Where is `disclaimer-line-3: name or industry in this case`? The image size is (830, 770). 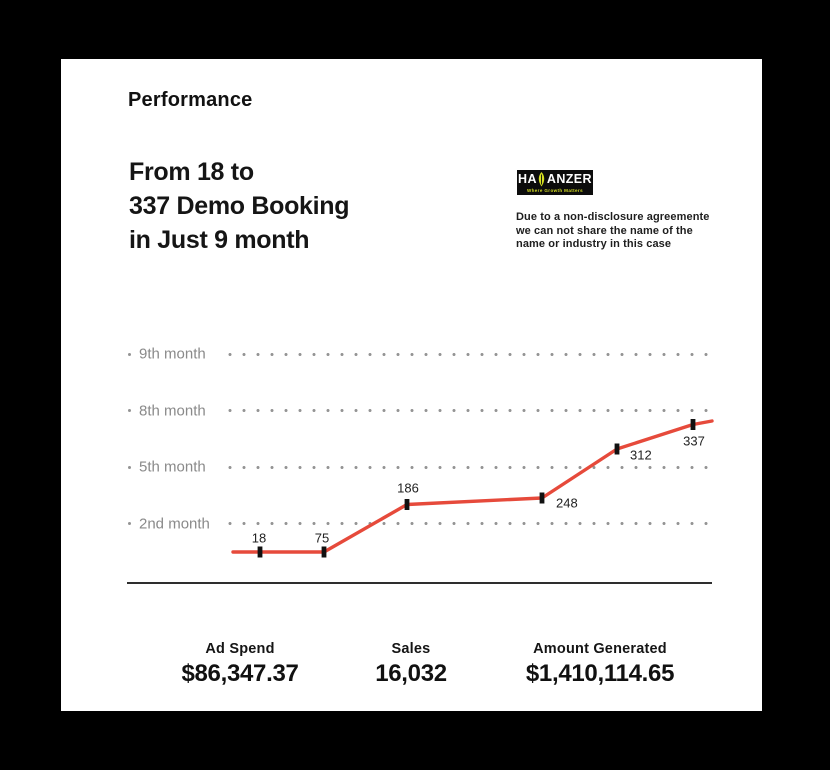 disclaimer-line-3: name or industry in this case is located at coordinates (594, 244).